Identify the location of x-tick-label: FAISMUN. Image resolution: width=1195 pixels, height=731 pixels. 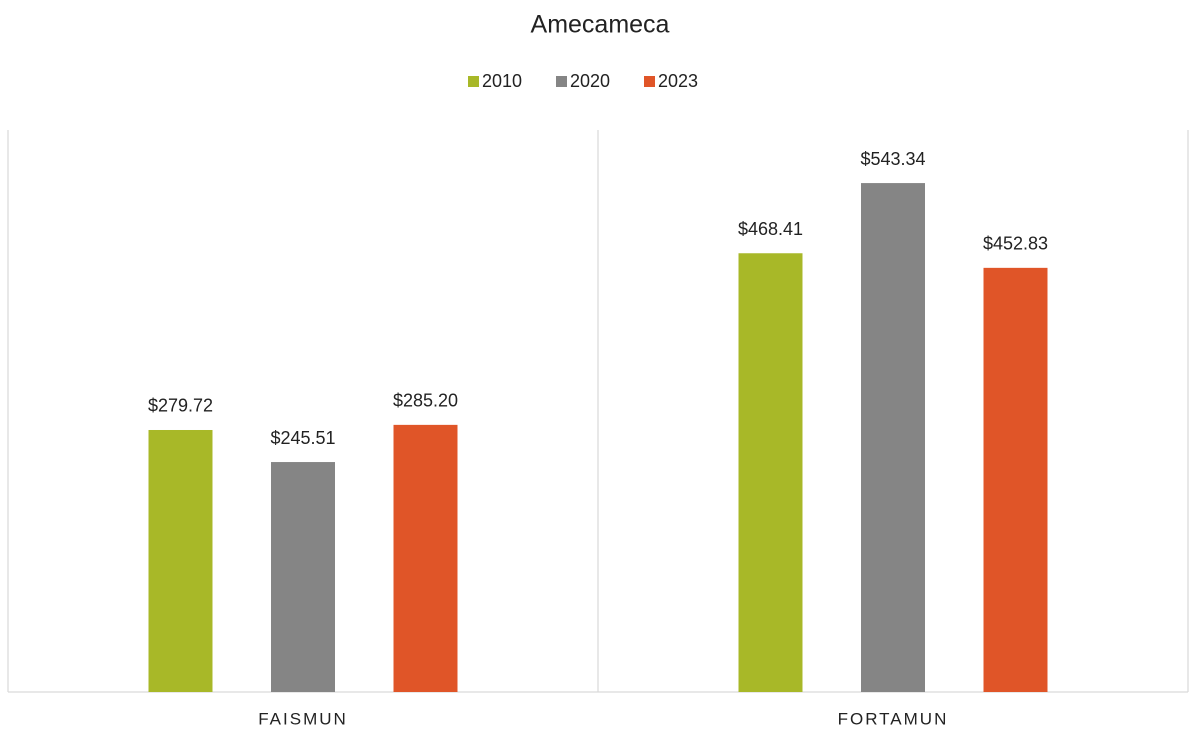
(303, 718).